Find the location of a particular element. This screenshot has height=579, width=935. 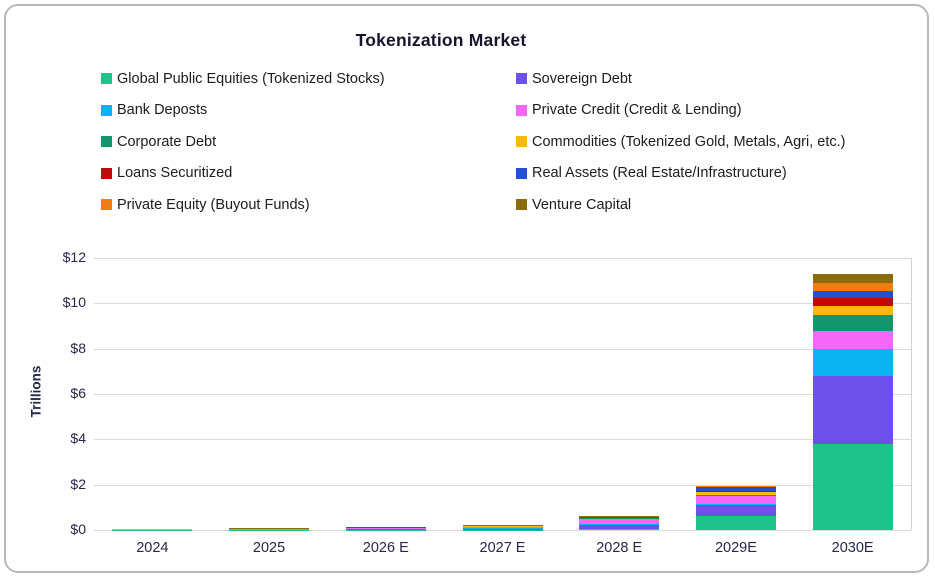

y-tick-label: $12 is located at coordinates (74, 257).